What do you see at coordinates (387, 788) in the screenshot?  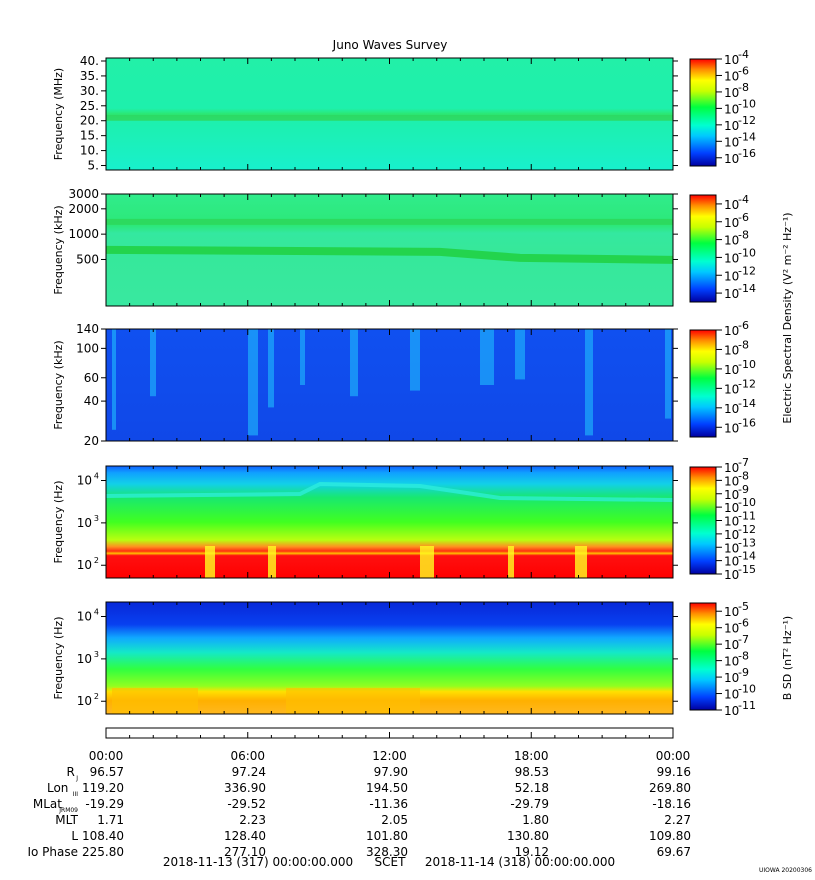 I see `ephemeris-value: 194.50` at bounding box center [387, 788].